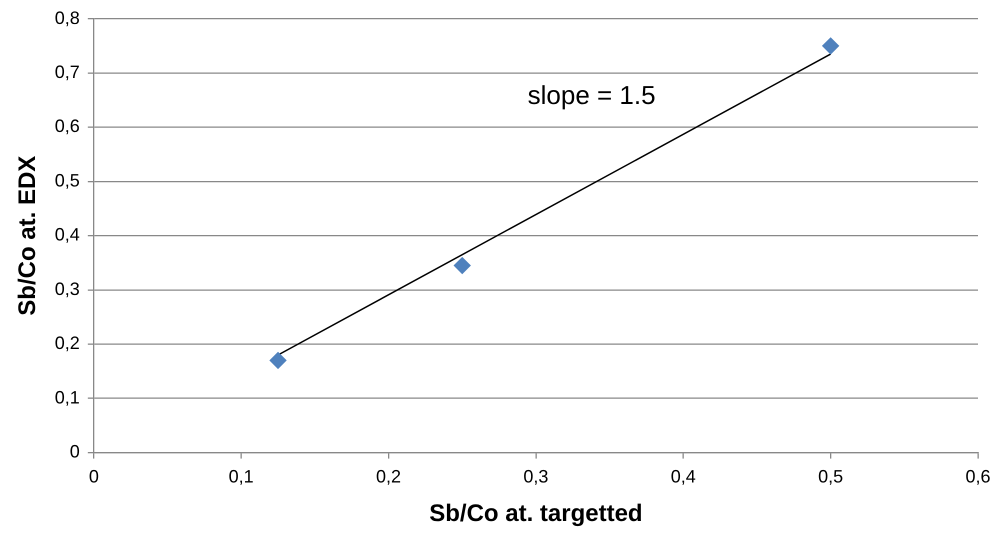 Image resolution: width=1000 pixels, height=539 pixels. Describe the element at coordinates (67, 288) in the screenshot. I see `y-tick-label: 0,3` at that location.